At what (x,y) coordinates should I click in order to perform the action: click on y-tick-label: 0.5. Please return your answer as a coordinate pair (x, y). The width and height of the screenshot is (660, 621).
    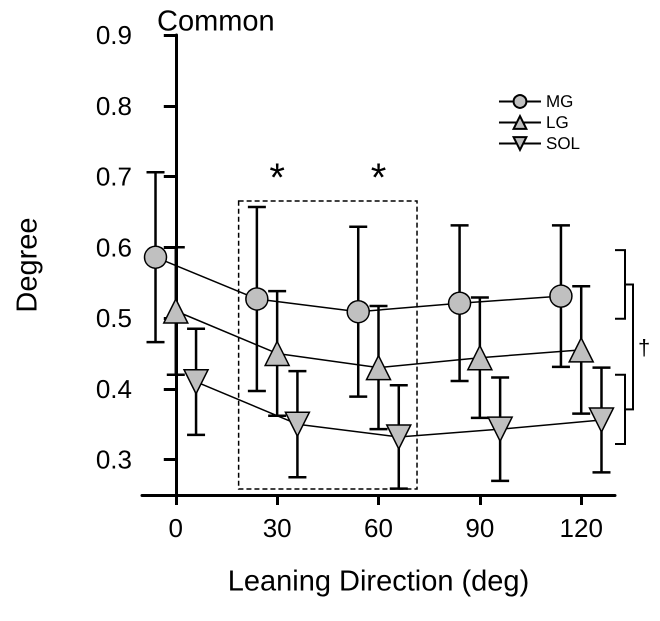
    Looking at the image, I should click on (114, 318).